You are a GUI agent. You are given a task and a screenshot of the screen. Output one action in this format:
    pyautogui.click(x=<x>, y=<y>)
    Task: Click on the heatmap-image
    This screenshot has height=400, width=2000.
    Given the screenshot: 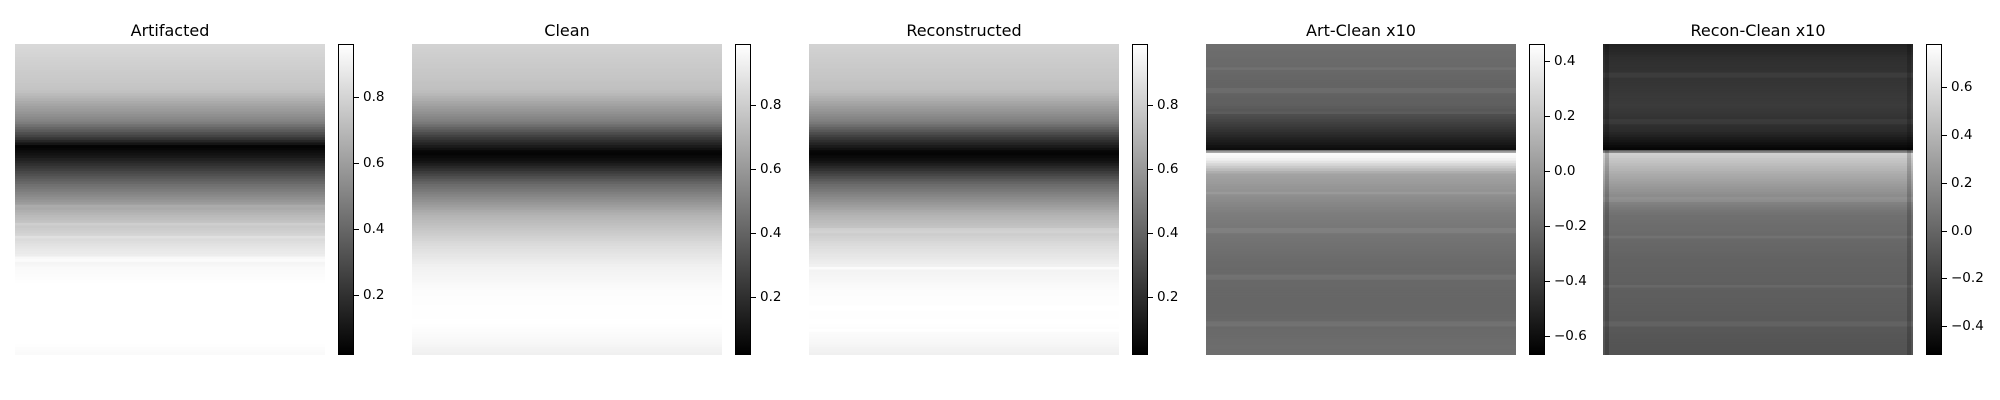 What is the action you would take?
    pyautogui.click(x=170, y=199)
    